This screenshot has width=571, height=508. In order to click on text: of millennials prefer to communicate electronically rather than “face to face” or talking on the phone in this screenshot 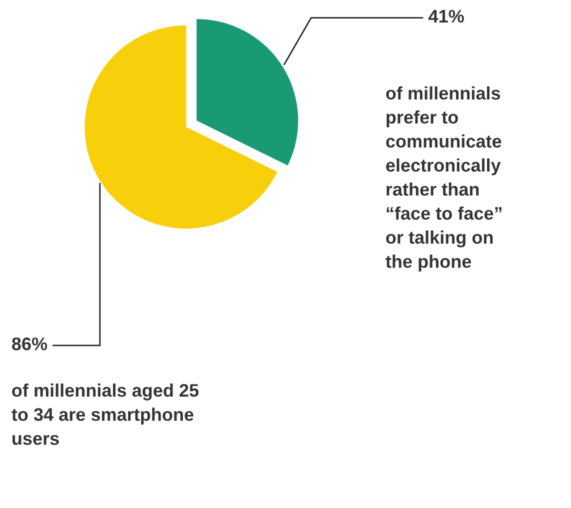, I will do `click(444, 179)`.